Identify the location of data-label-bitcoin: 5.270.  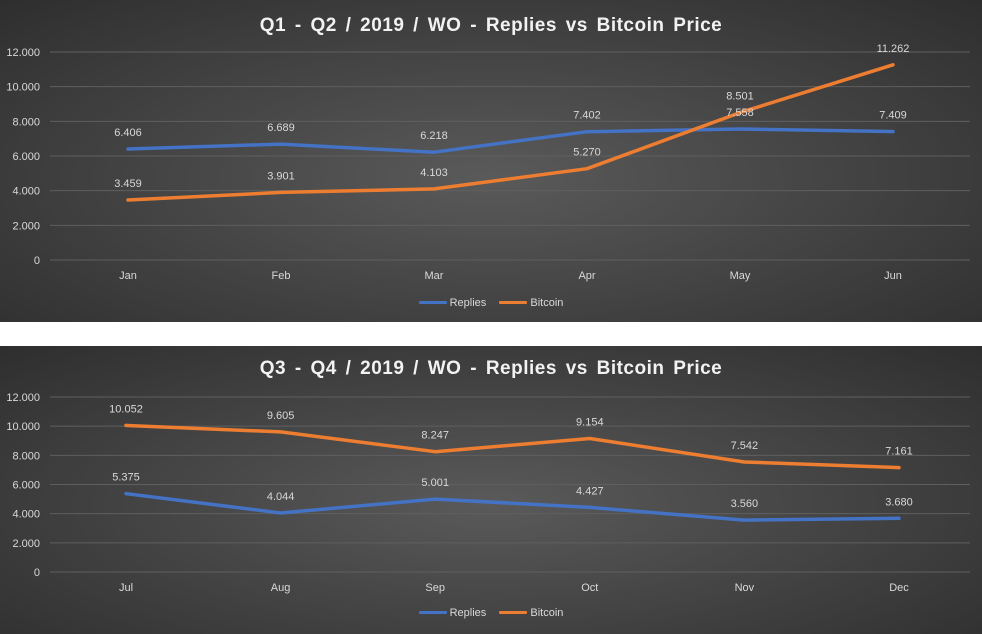
(587, 153).